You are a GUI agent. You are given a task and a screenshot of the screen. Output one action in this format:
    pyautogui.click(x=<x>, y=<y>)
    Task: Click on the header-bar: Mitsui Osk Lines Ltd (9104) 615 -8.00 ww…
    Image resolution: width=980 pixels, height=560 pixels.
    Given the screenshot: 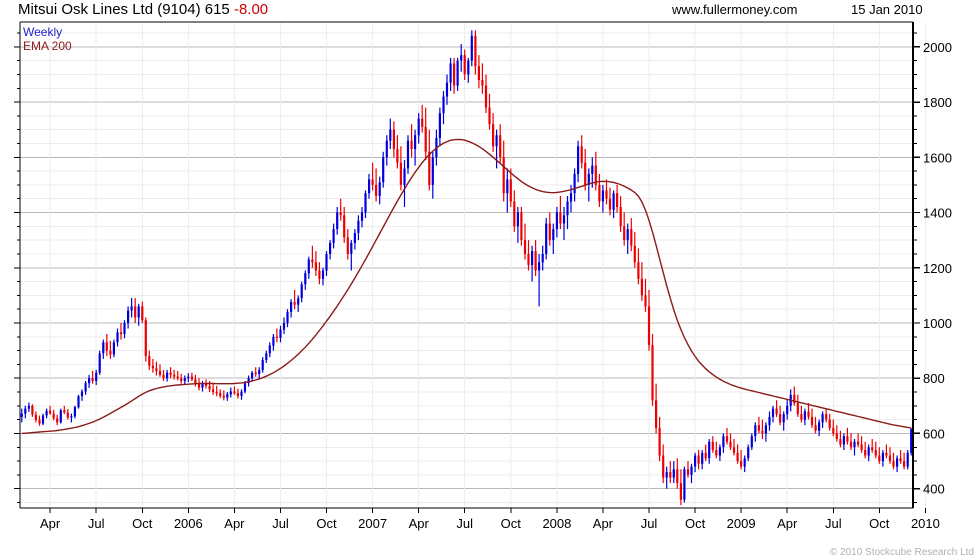 What is the action you would take?
    pyautogui.click(x=490, y=11)
    